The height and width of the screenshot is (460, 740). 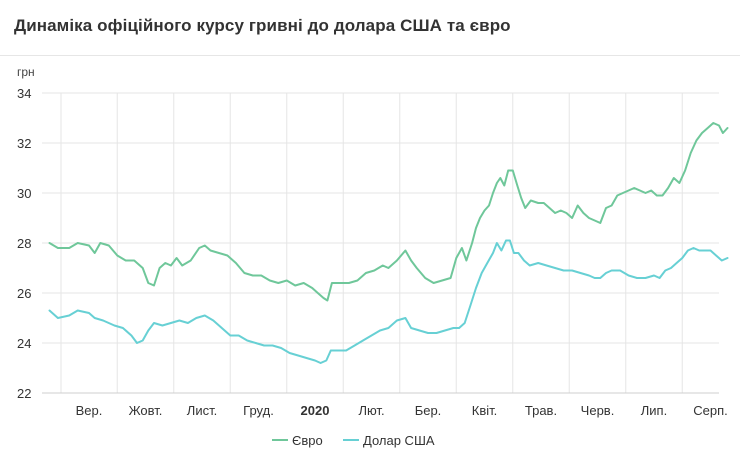 I want to click on y-tick-label: 32, so click(x=24, y=143).